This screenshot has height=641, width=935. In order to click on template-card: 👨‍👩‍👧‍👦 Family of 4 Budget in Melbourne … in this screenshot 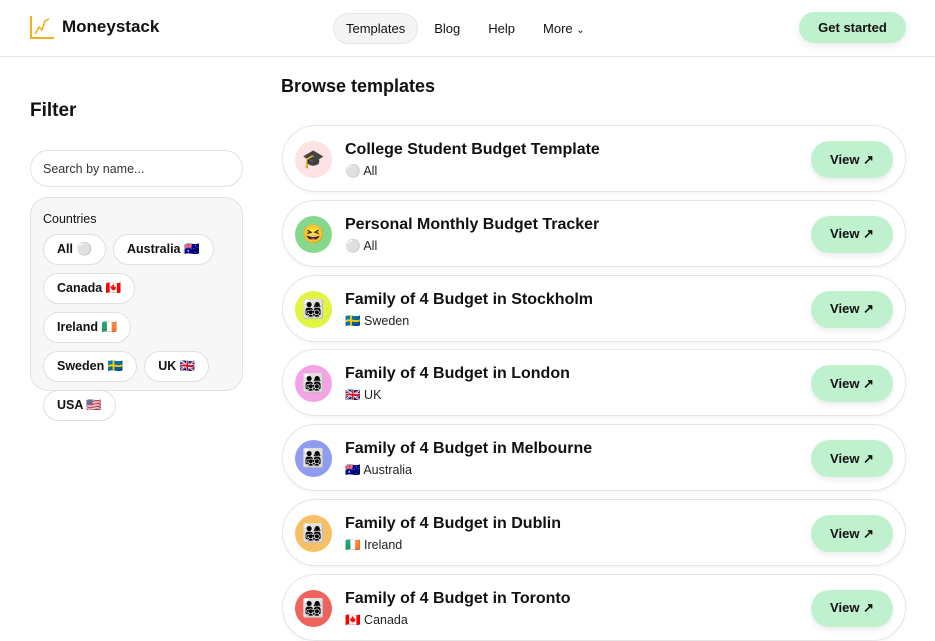, I will do `click(594, 458)`.